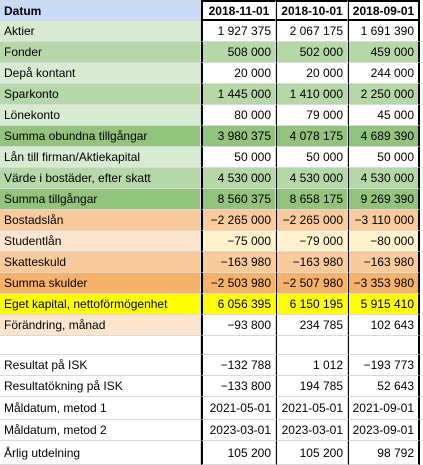  What do you see at coordinates (384, 52) in the screenshot?
I see `value-cell: 459 000` at bounding box center [384, 52].